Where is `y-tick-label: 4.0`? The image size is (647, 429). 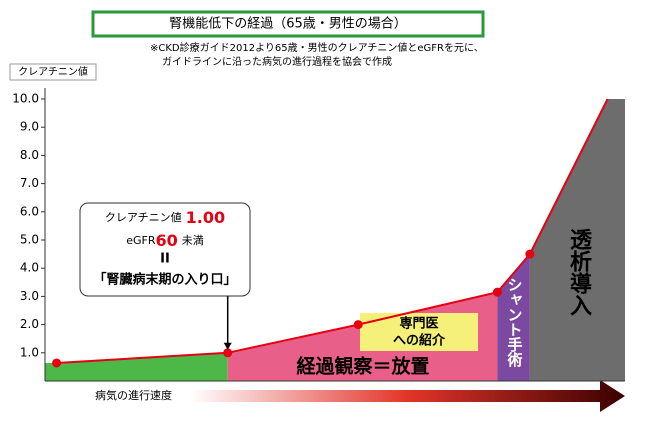
y-tick-label: 4.0 is located at coordinates (29, 268).